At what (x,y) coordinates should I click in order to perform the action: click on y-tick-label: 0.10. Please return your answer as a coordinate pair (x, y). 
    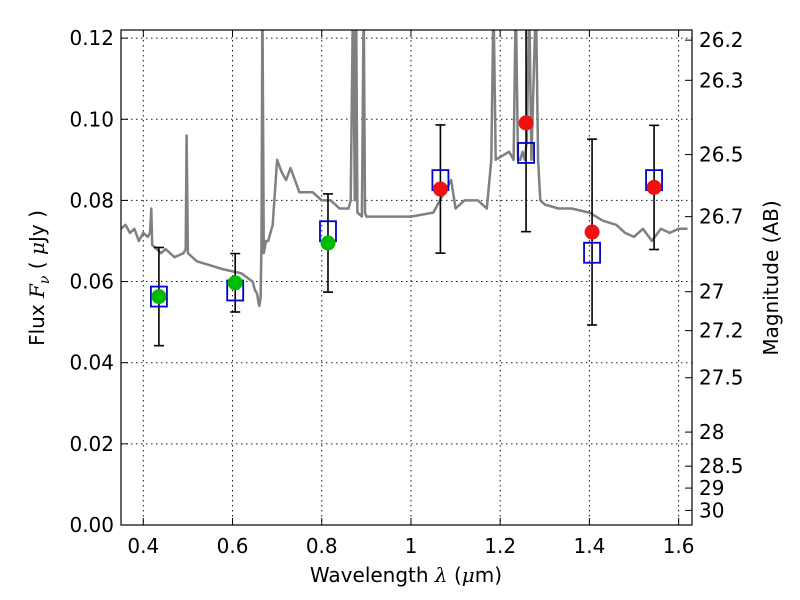
    Looking at the image, I should click on (91, 119).